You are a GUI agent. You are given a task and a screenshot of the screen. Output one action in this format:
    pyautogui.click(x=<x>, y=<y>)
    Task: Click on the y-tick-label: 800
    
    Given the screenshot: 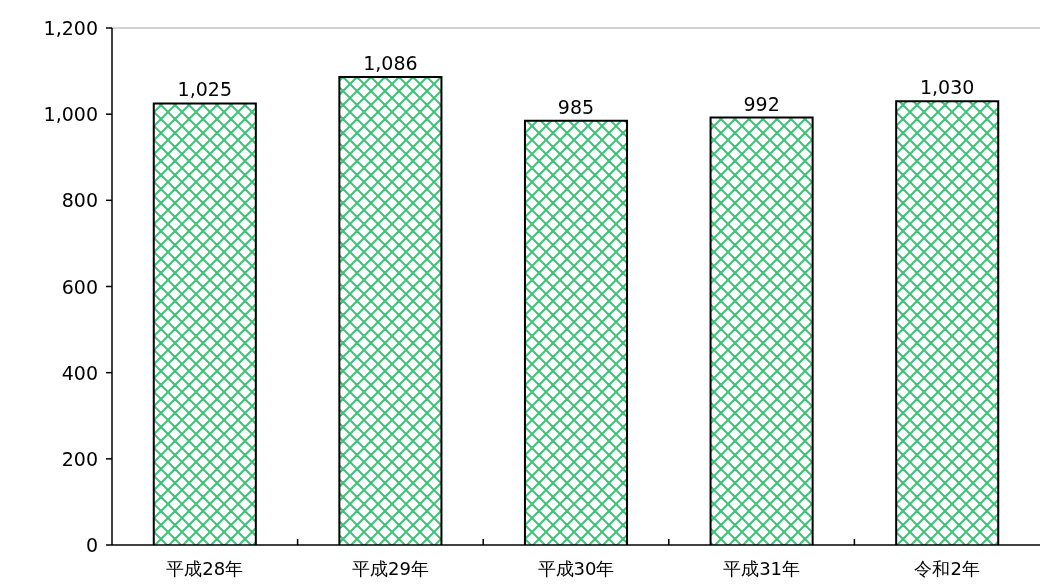 What is the action you would take?
    pyautogui.click(x=79, y=200)
    